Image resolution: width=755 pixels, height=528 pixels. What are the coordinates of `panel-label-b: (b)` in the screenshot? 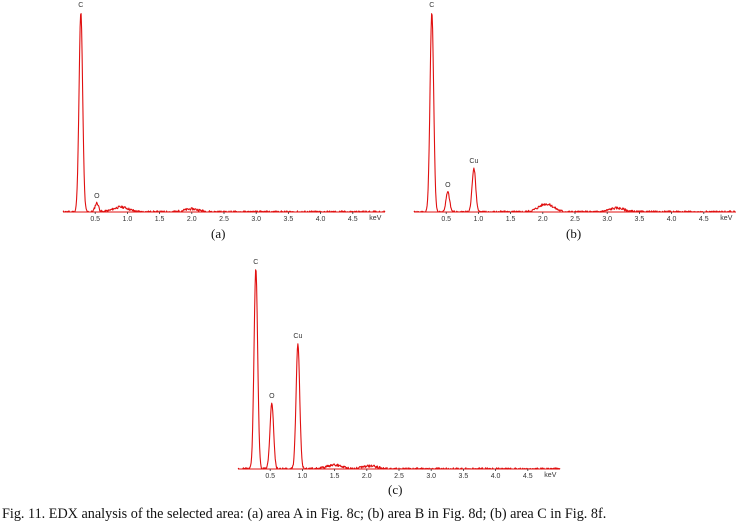 It's located at (574, 233).